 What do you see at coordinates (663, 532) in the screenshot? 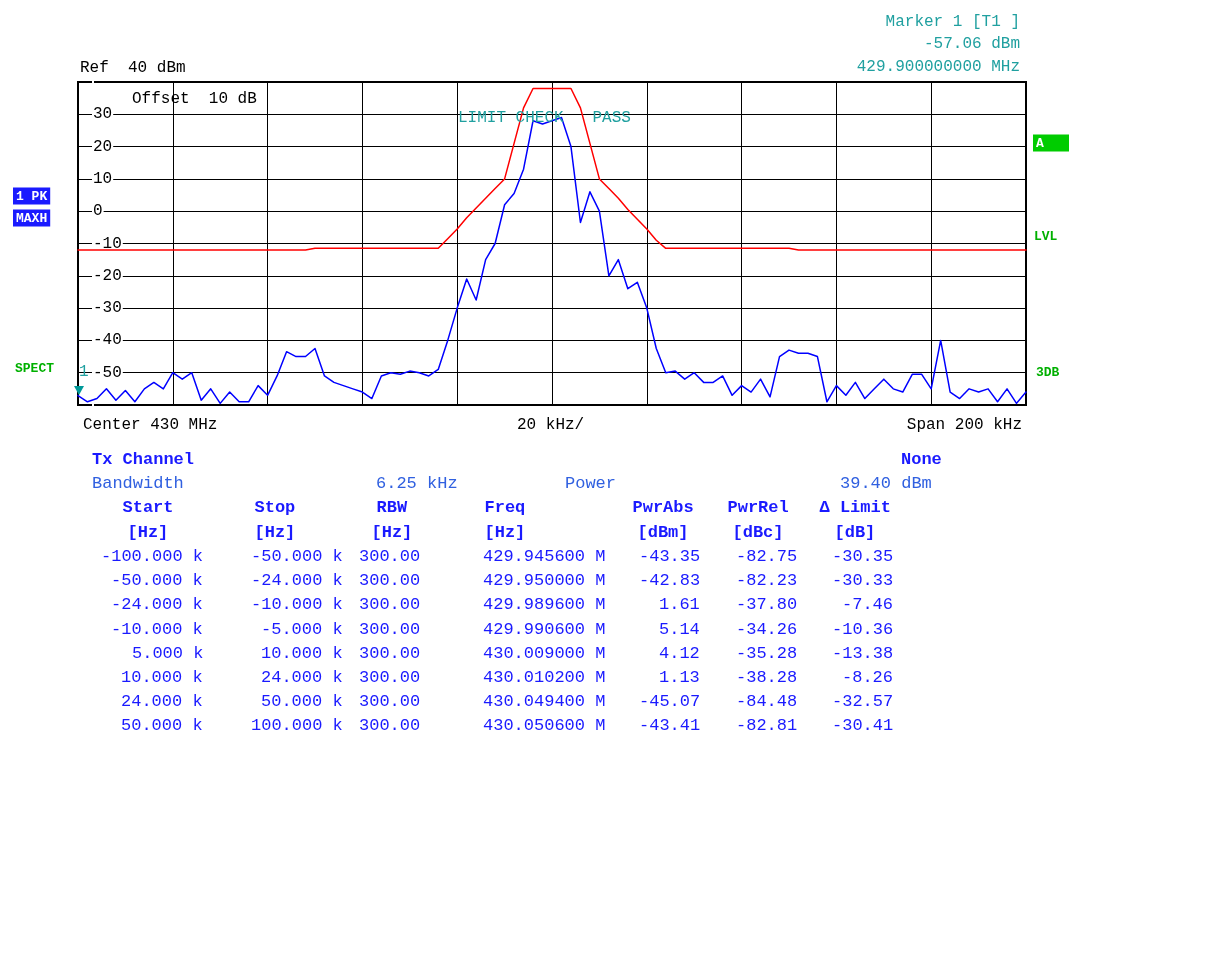
I see `text: [dBm]` at bounding box center [663, 532].